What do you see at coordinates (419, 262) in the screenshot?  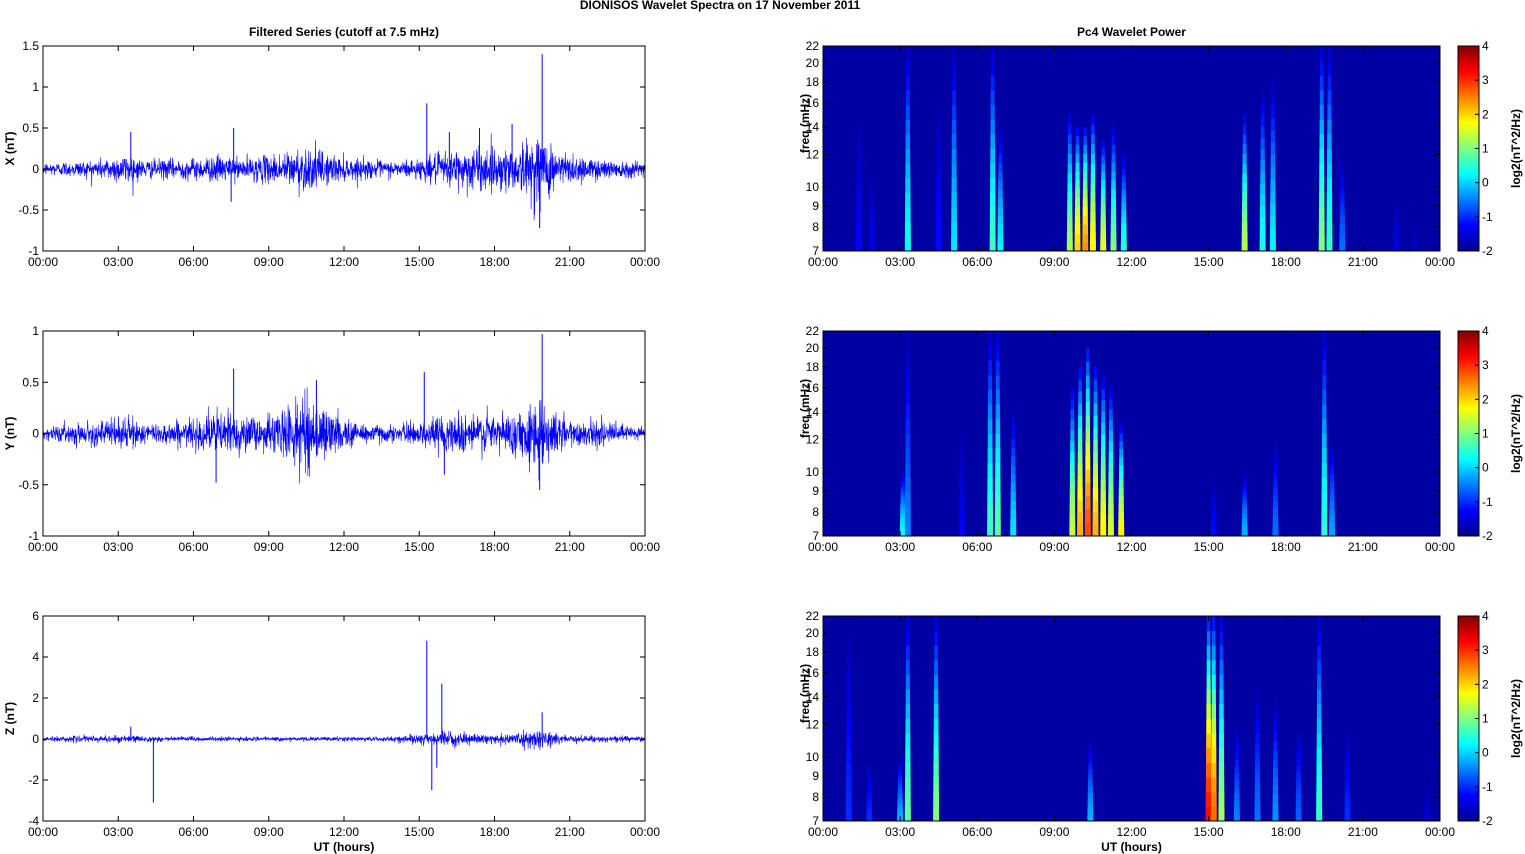 I see `x-tick-label: 15:00` at bounding box center [419, 262].